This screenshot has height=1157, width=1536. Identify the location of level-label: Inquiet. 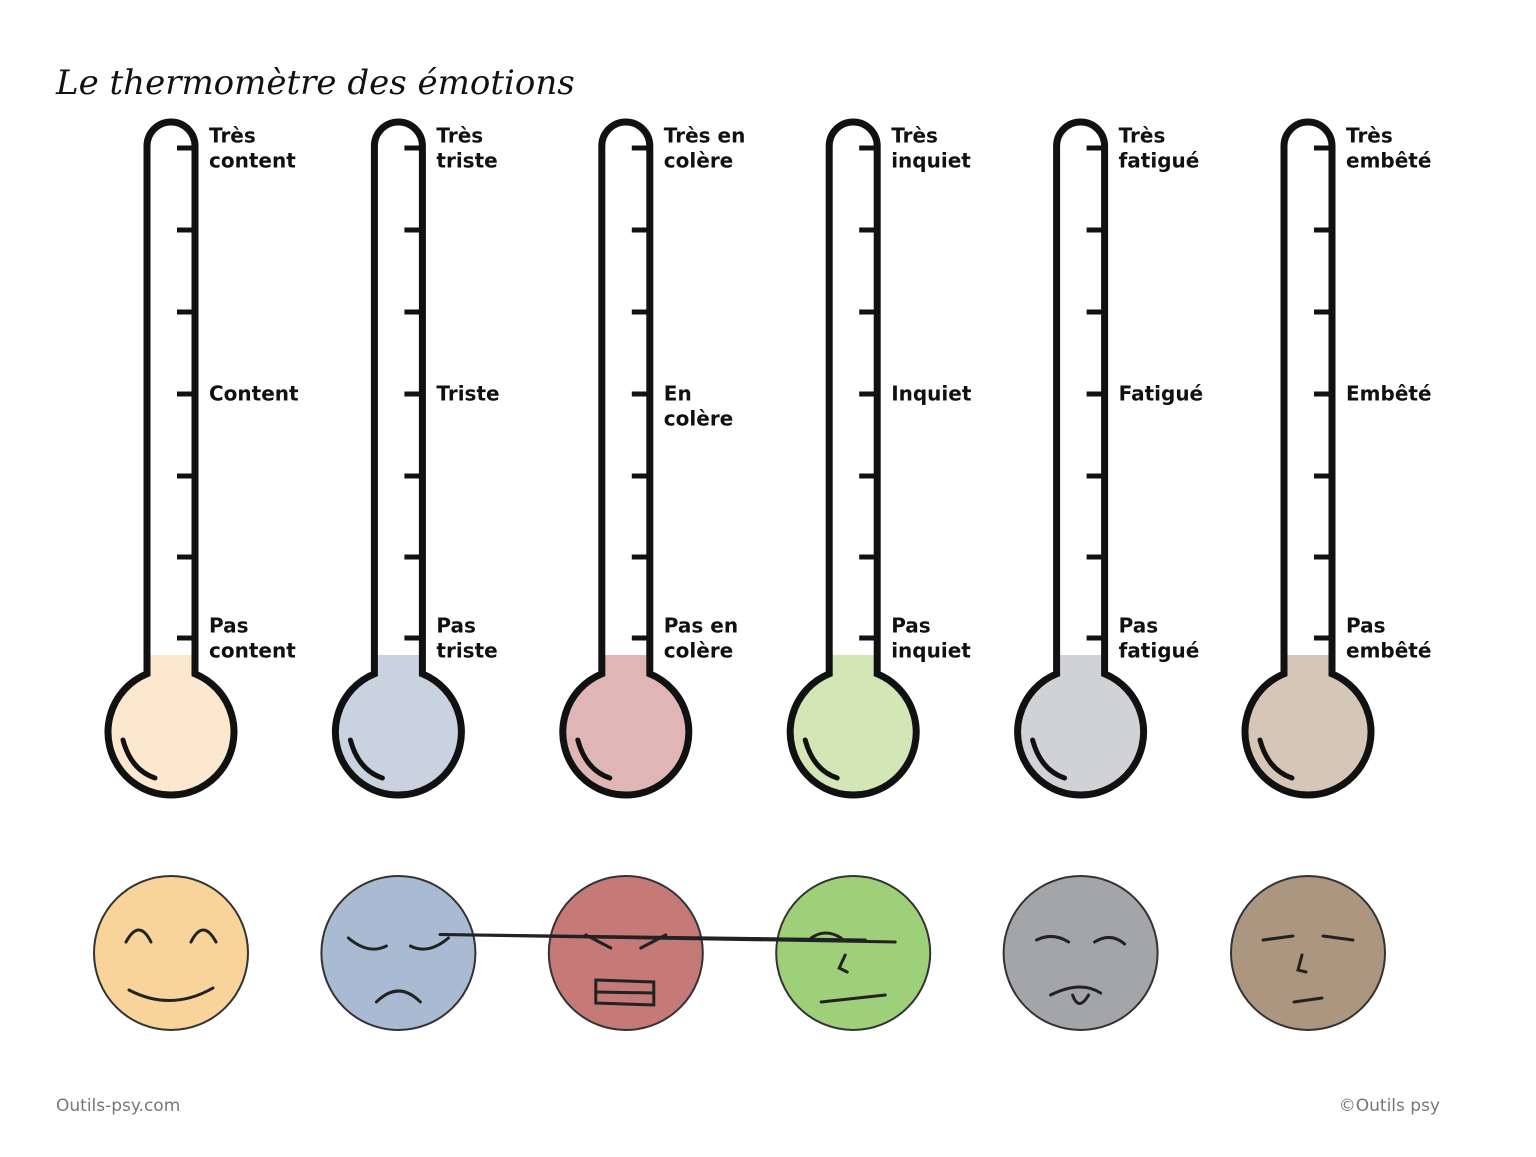
(931, 394).